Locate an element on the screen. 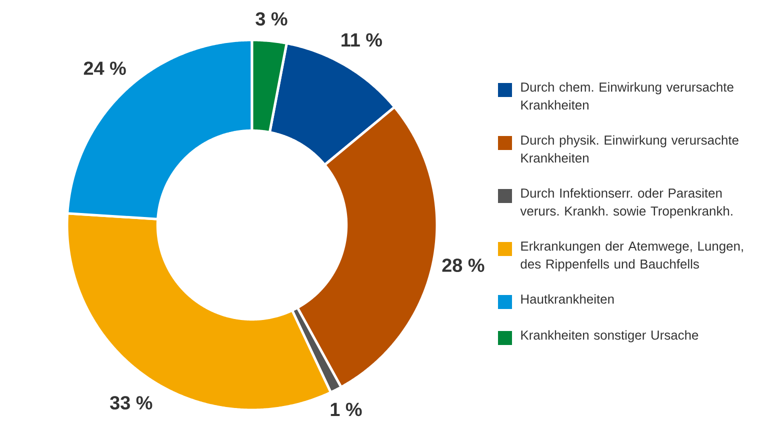 Image resolution: width=768 pixels, height=432 pixels. legend-label: Krankheiten sonstiger Ursache is located at coordinates (609, 336).